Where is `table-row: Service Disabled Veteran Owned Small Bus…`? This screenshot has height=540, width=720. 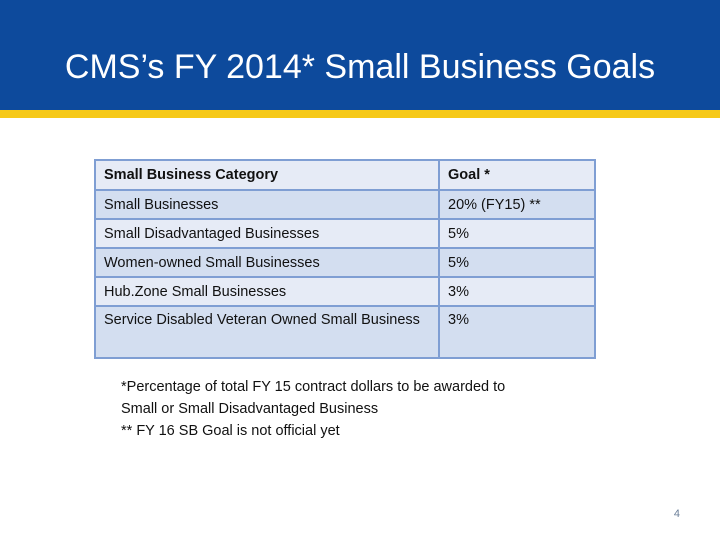 table-row: Service Disabled Veteran Owned Small Bus… is located at coordinates (345, 332).